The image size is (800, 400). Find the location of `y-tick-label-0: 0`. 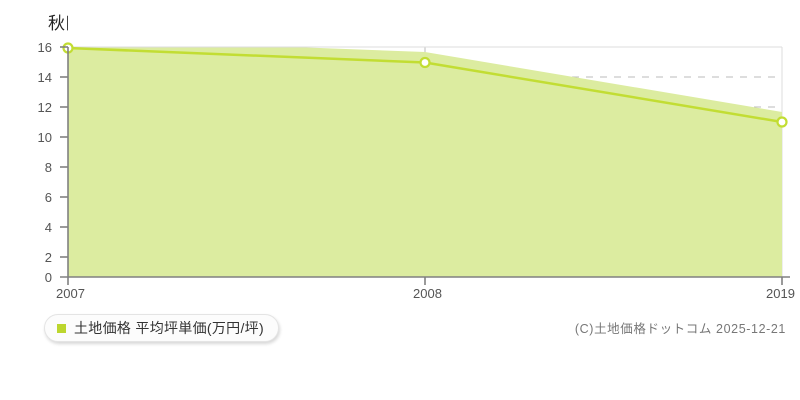

y-tick-label-0: 0 is located at coordinates (48, 277).